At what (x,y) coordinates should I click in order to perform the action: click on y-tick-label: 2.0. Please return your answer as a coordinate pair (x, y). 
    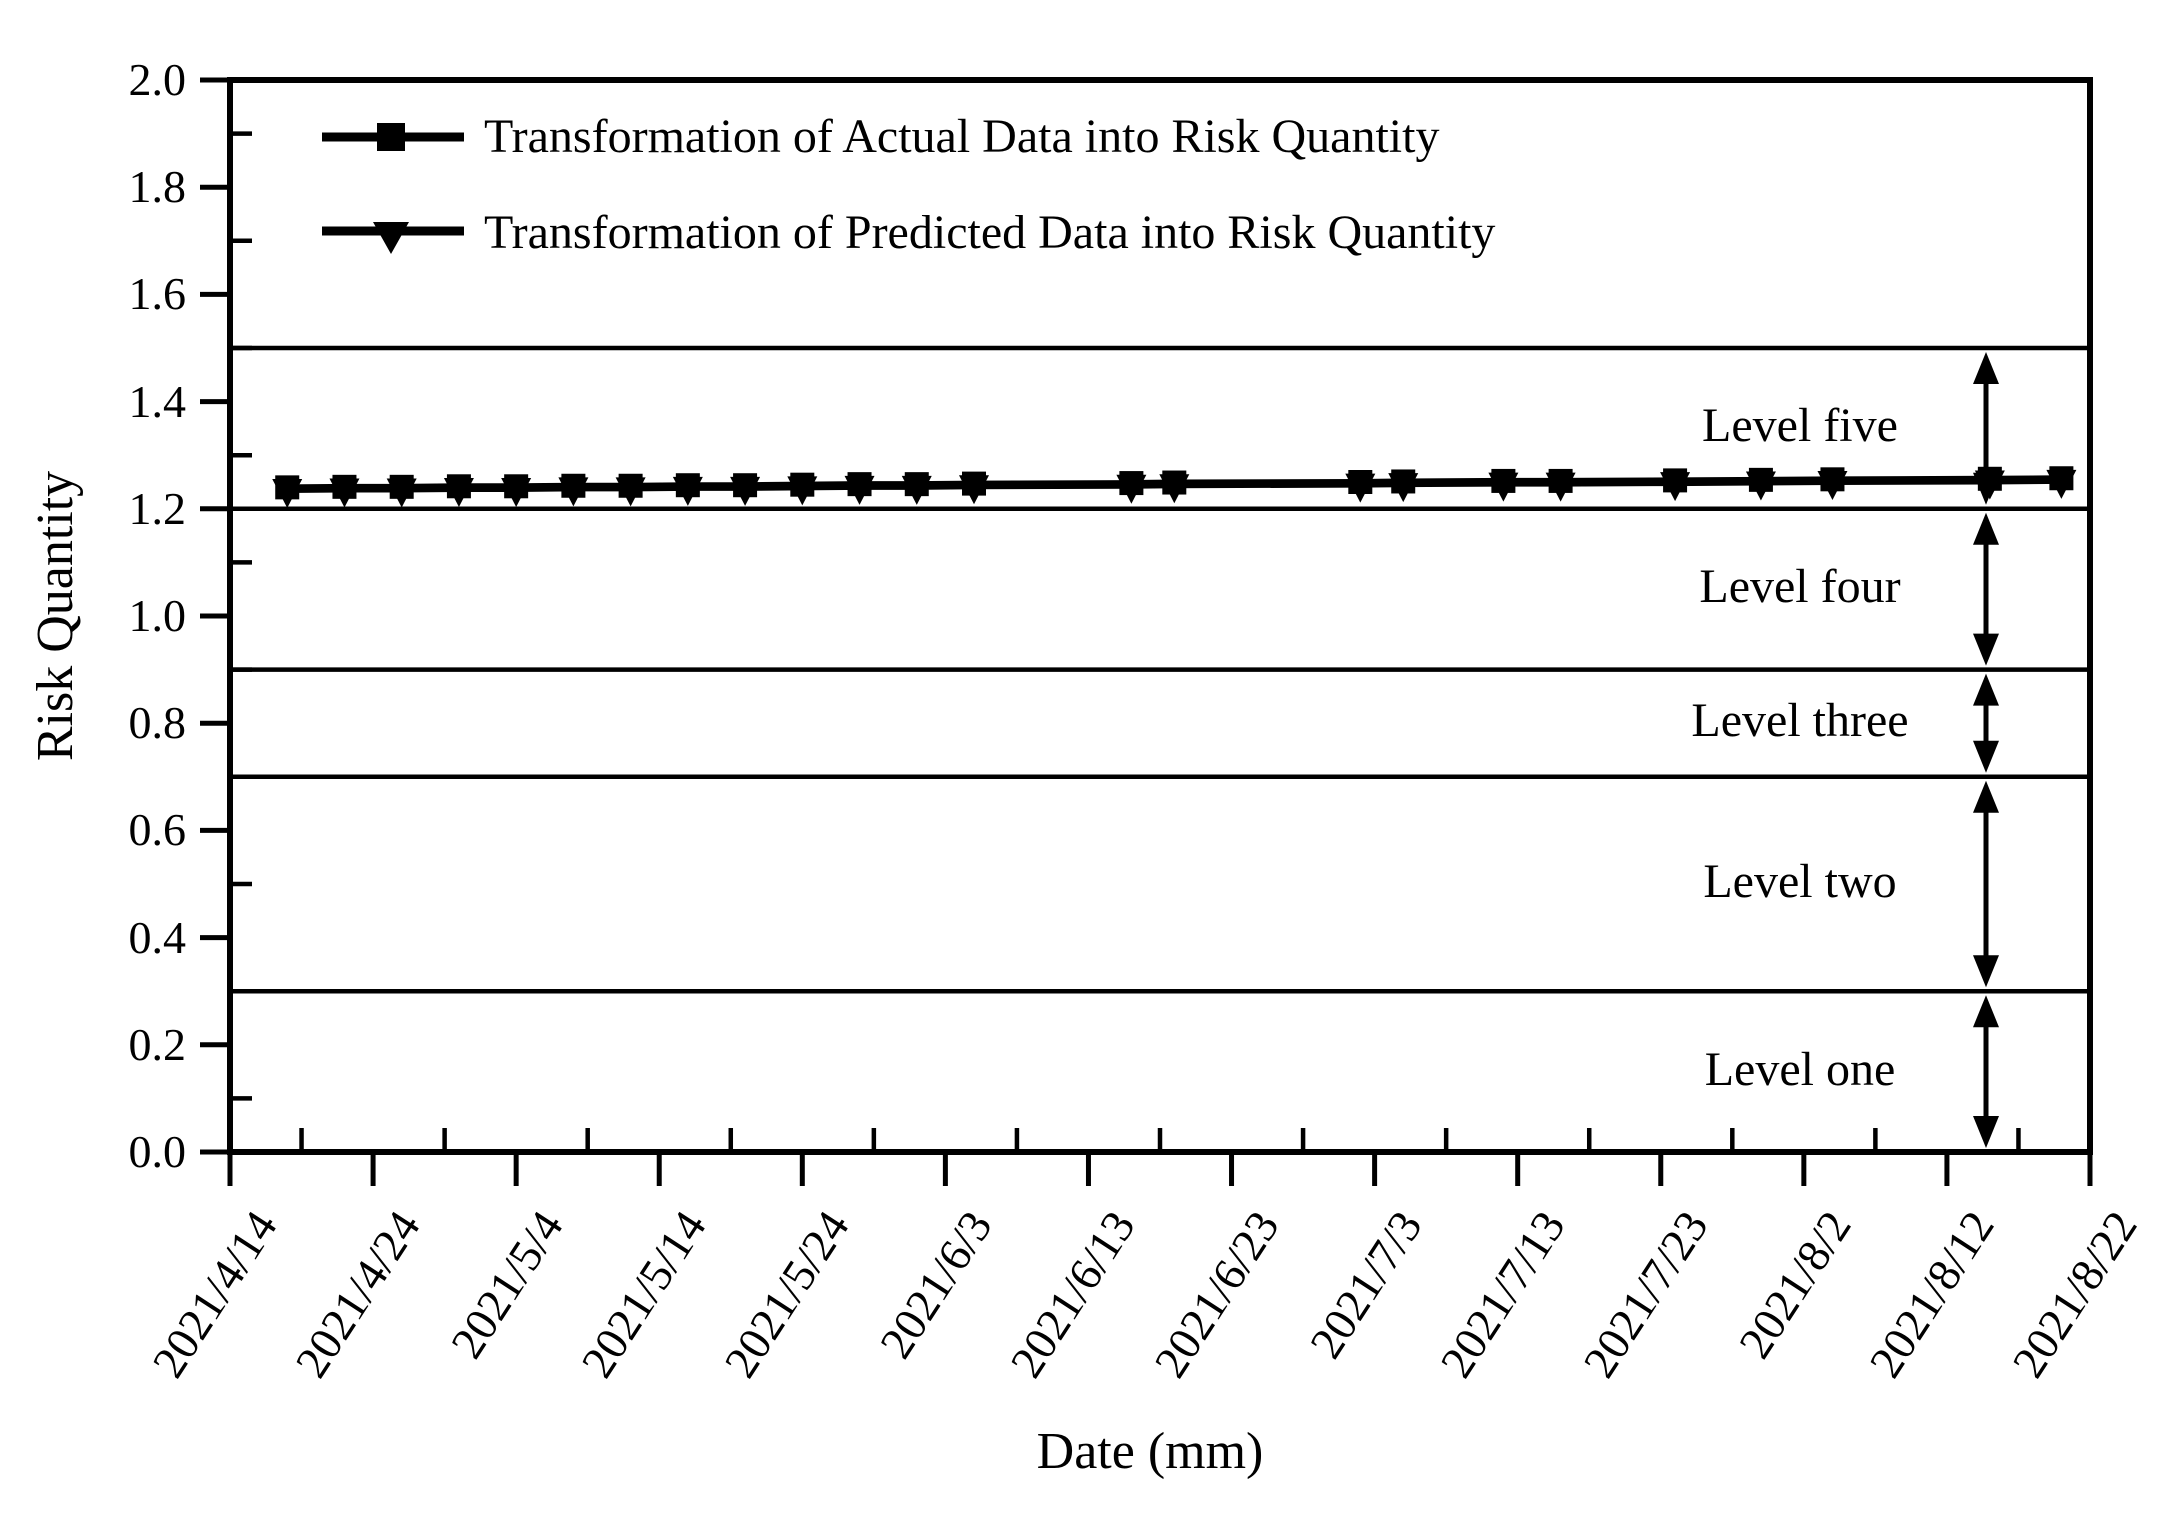
    Looking at the image, I should click on (157, 79).